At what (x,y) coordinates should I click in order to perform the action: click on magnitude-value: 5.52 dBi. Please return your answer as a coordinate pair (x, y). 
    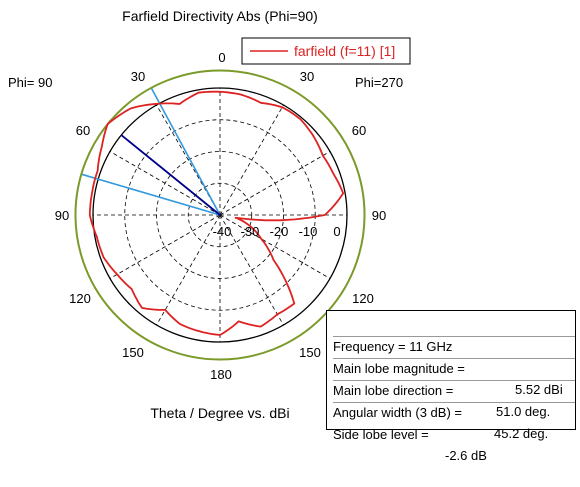
    Looking at the image, I should click on (539, 389).